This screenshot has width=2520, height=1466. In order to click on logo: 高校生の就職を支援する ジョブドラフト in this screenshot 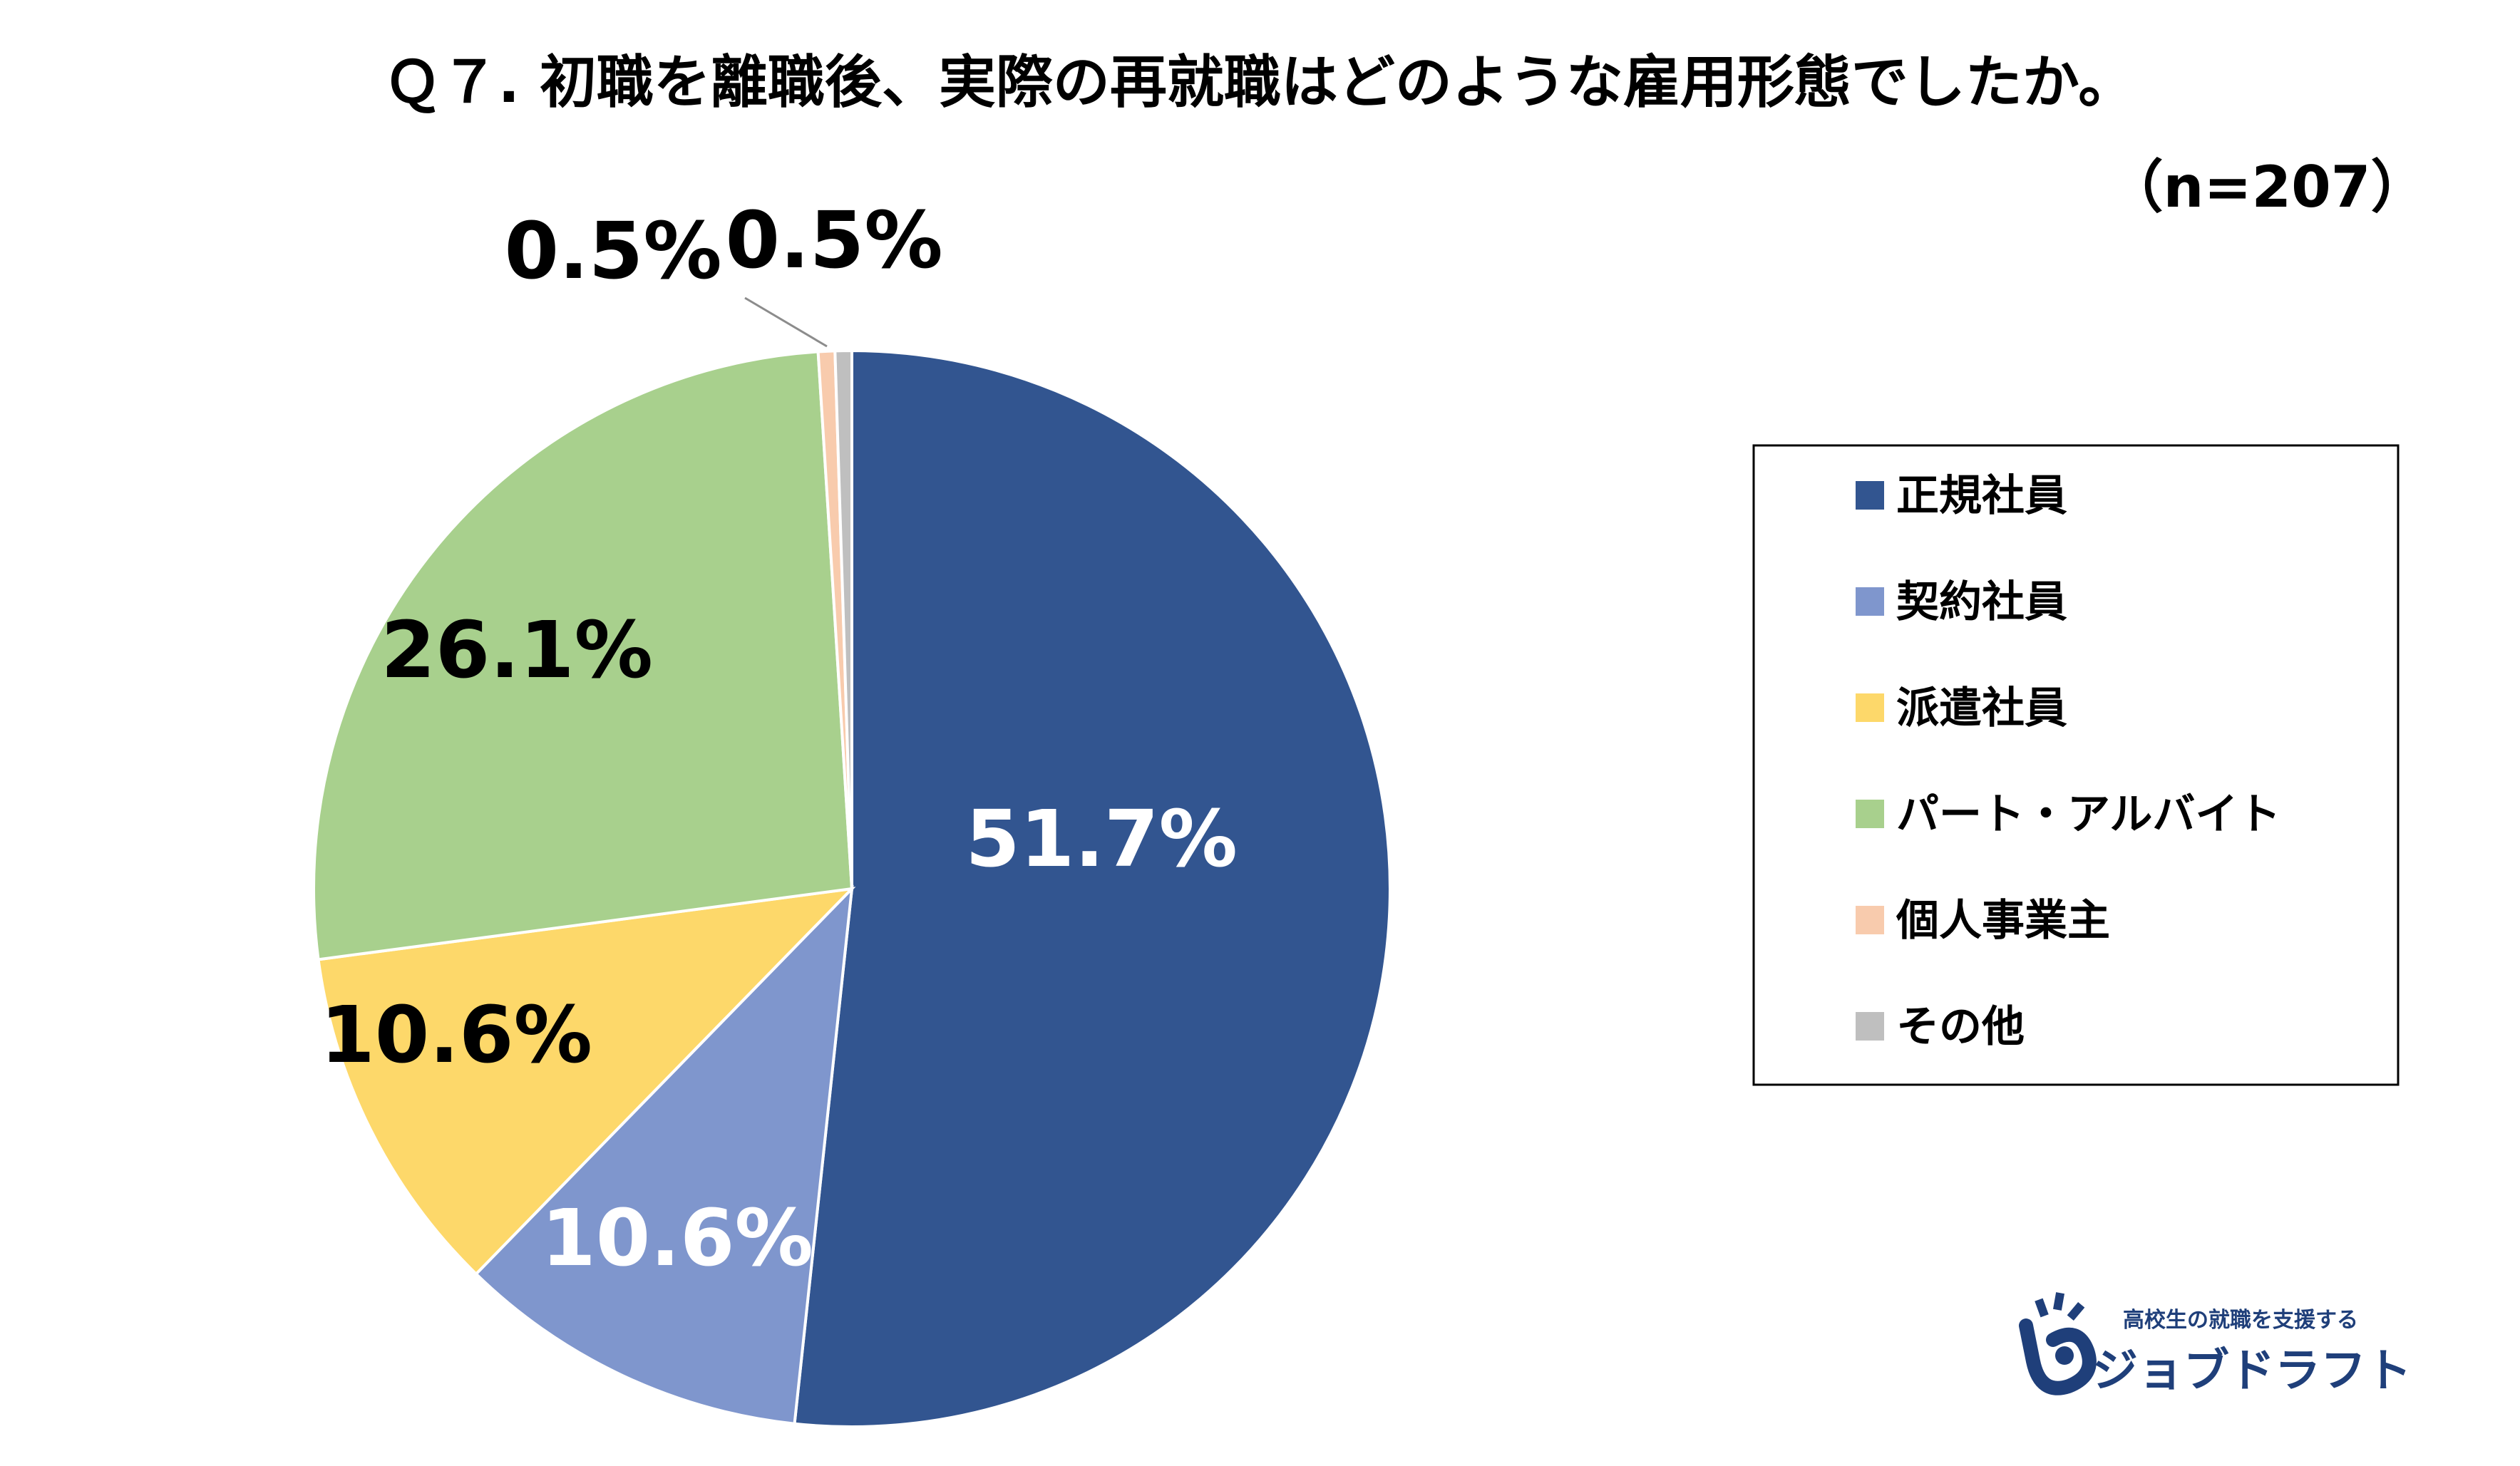, I will do `click(2215, 1345)`.